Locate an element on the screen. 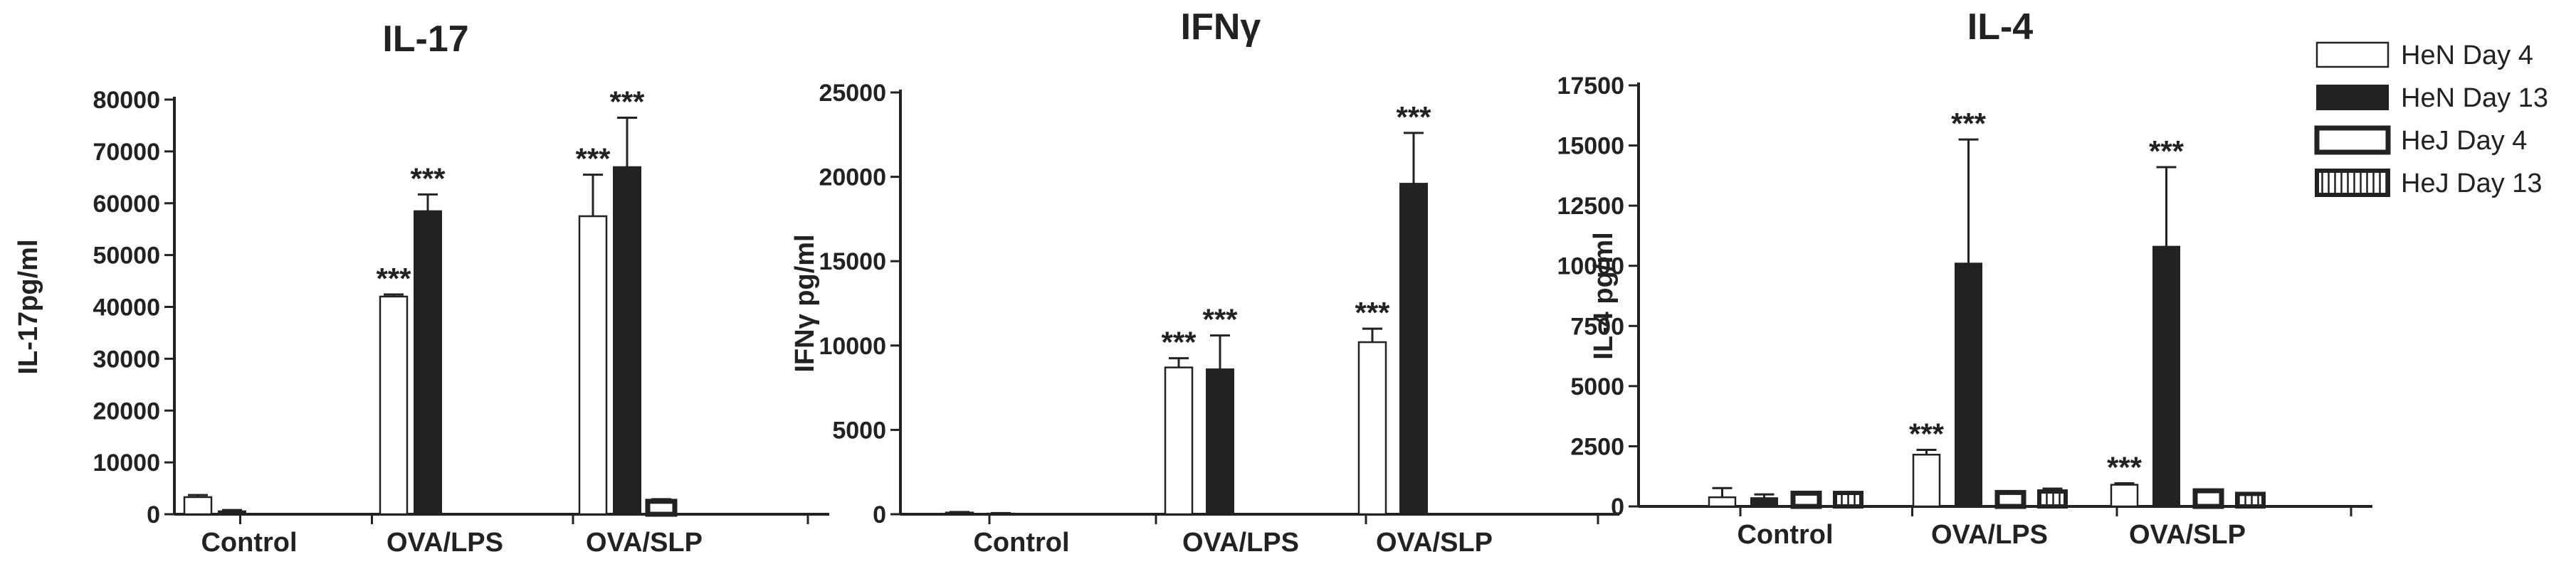 The width and height of the screenshot is (2576, 569). y-tick-label: 30000 is located at coordinates (126, 360).